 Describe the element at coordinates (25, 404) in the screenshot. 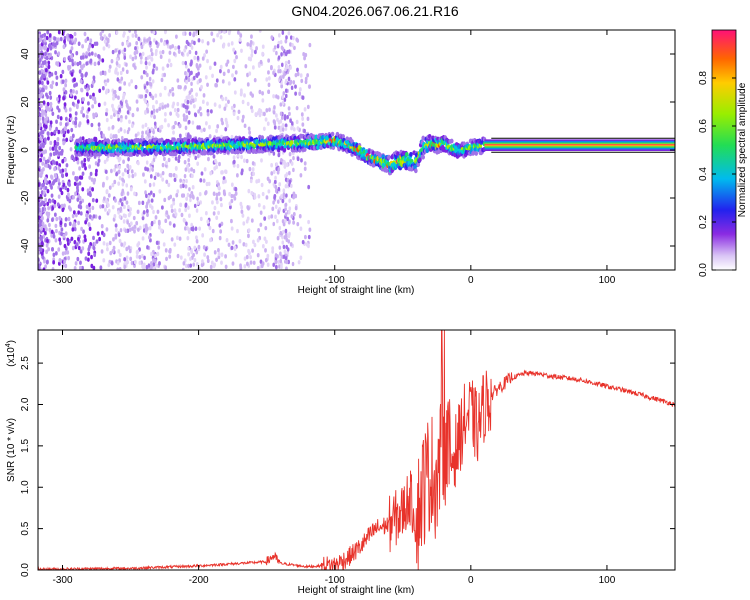

I see `snr-ytick-label: 2.0` at that location.